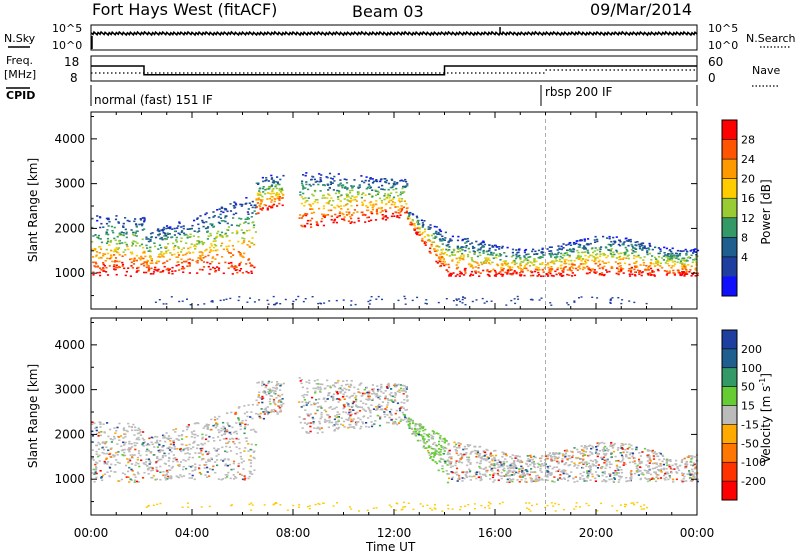 The image size is (800, 554). I want to click on beam-label: Beam 03, so click(388, 11).